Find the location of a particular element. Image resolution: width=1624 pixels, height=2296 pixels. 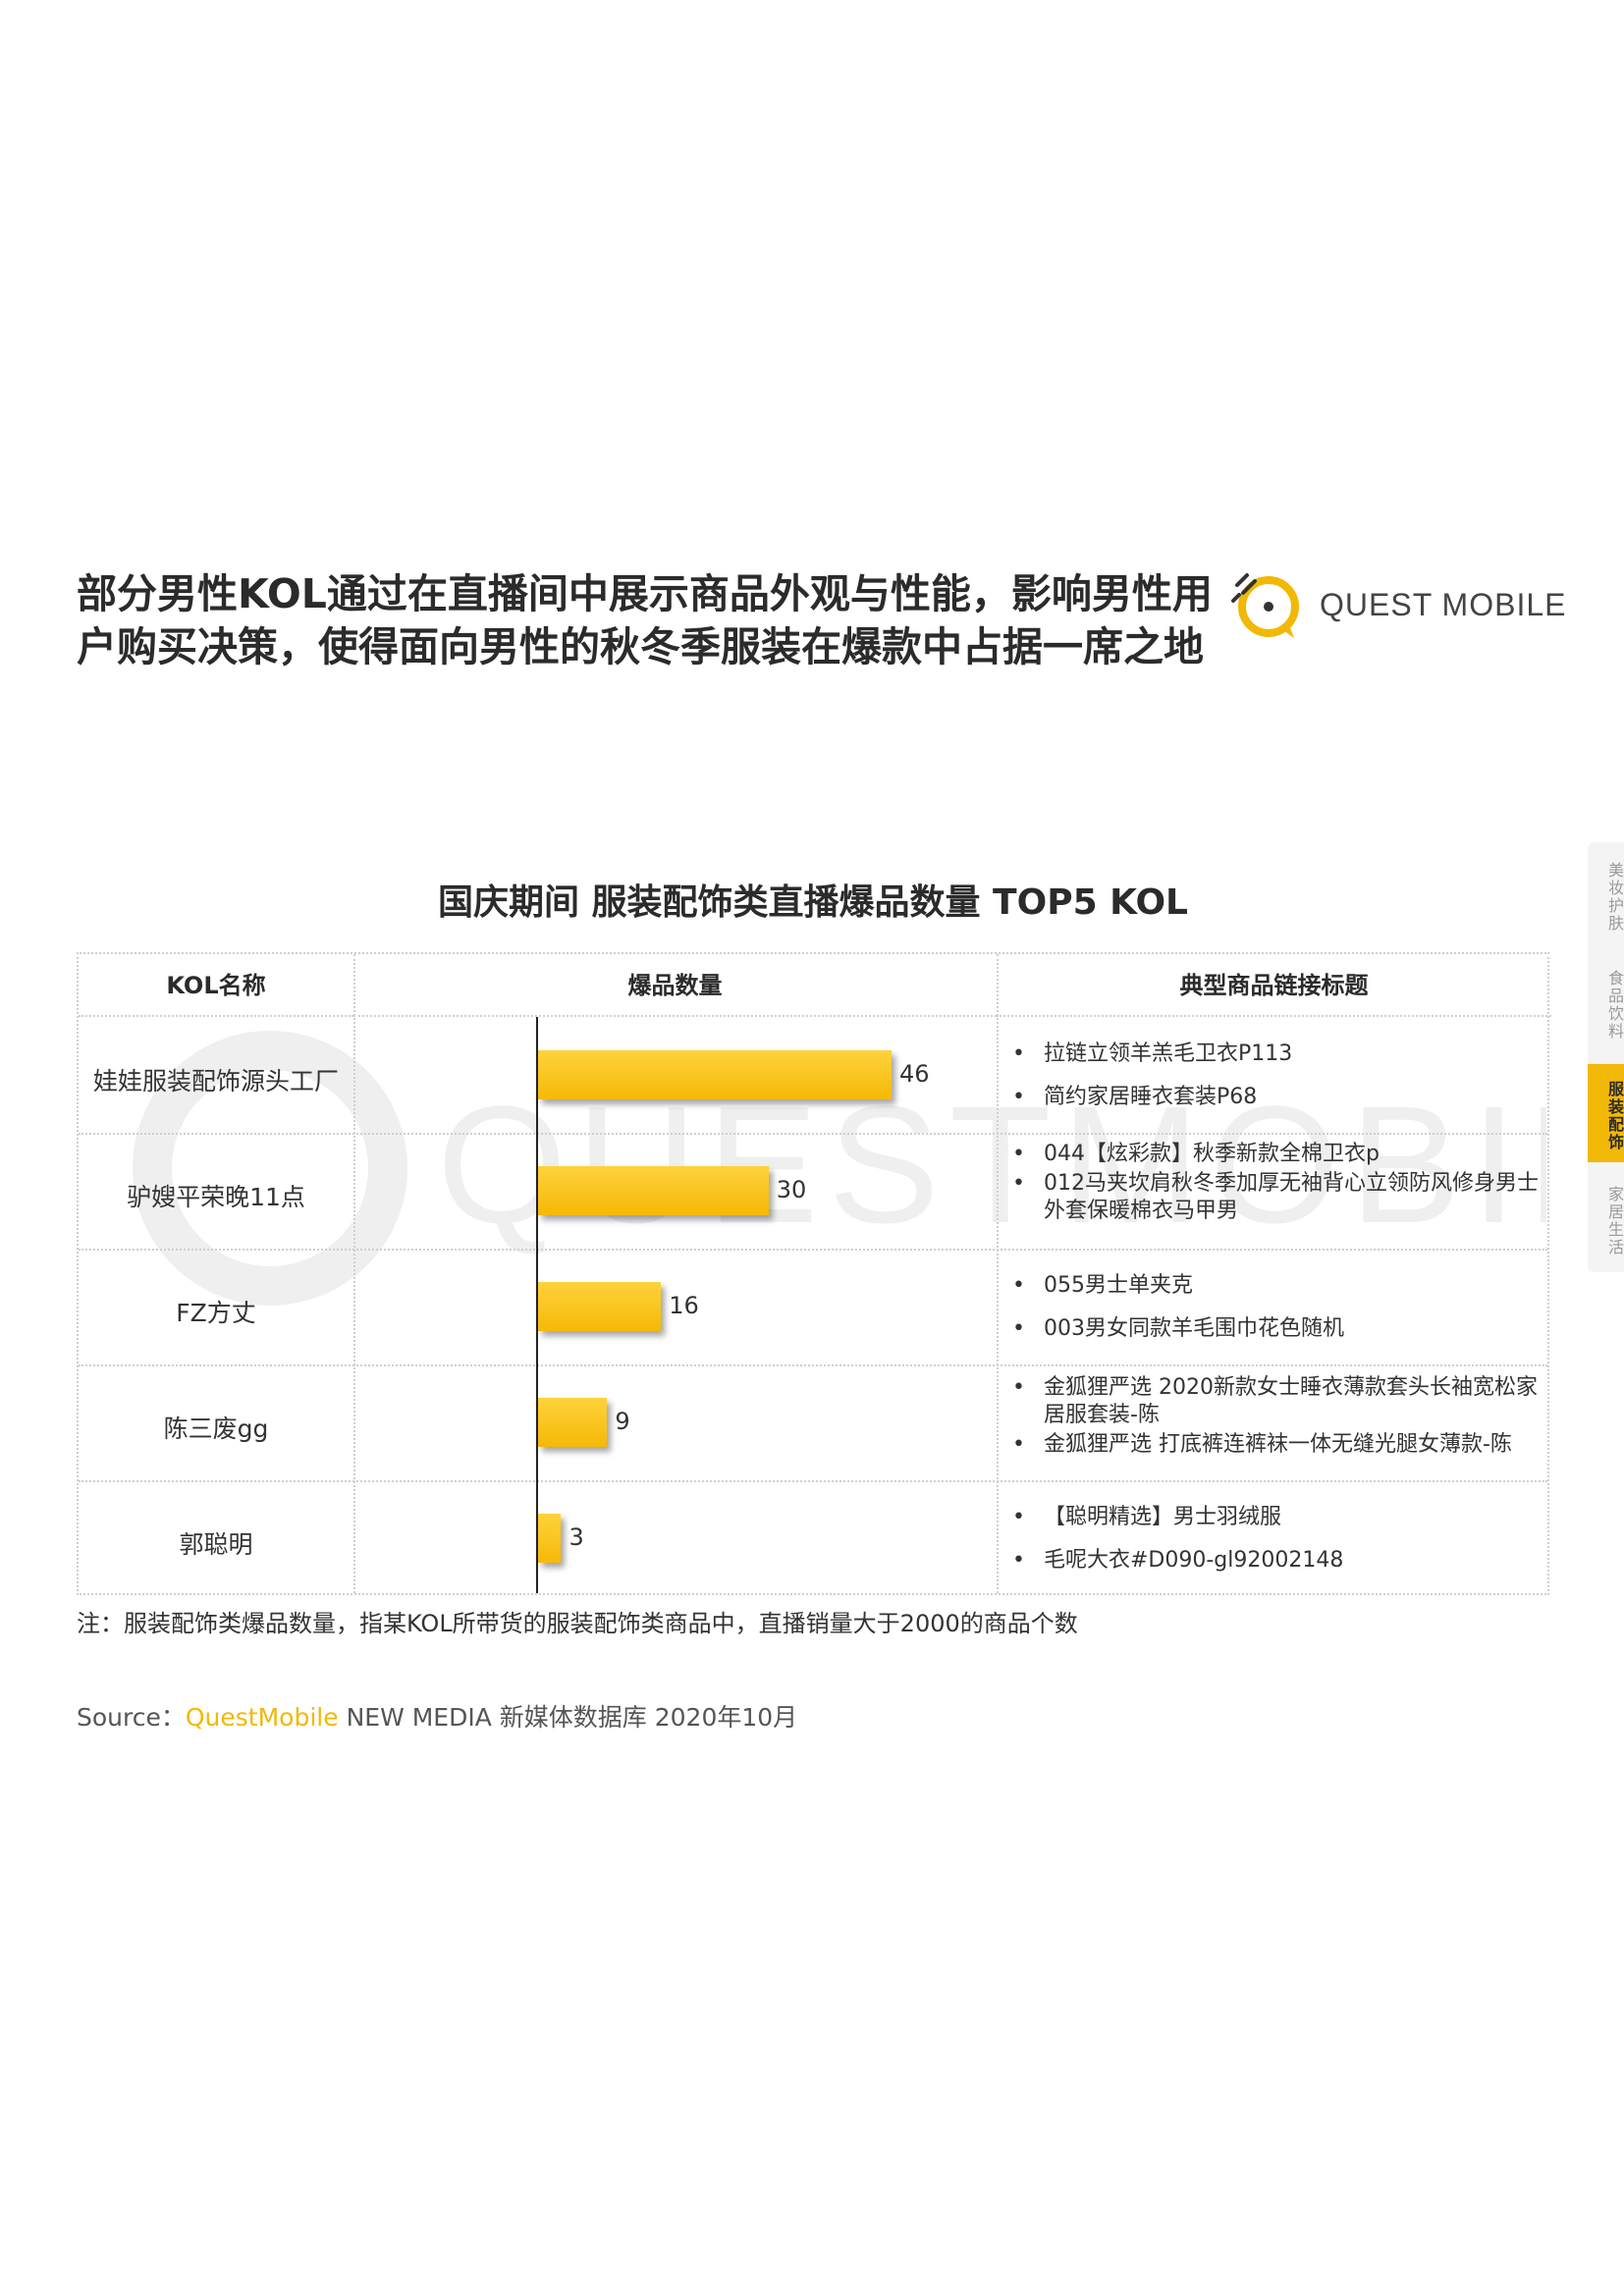

product-link-title: 简约家居睡衣套装P68 is located at coordinates (1274, 1097).